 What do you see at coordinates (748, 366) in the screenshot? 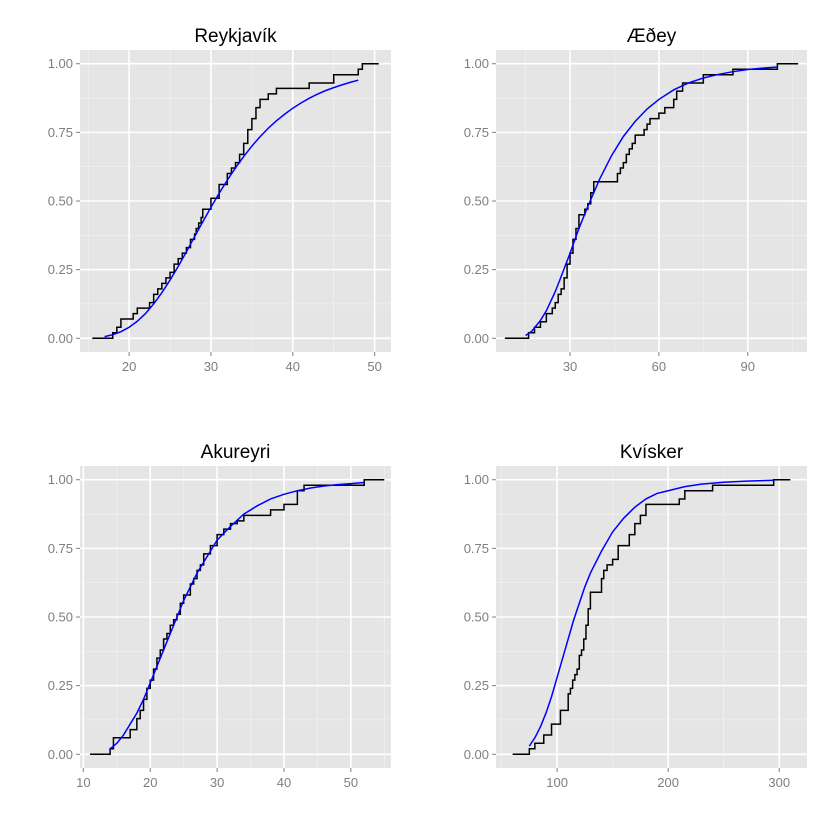
I see `x-tick-label: 90` at bounding box center [748, 366].